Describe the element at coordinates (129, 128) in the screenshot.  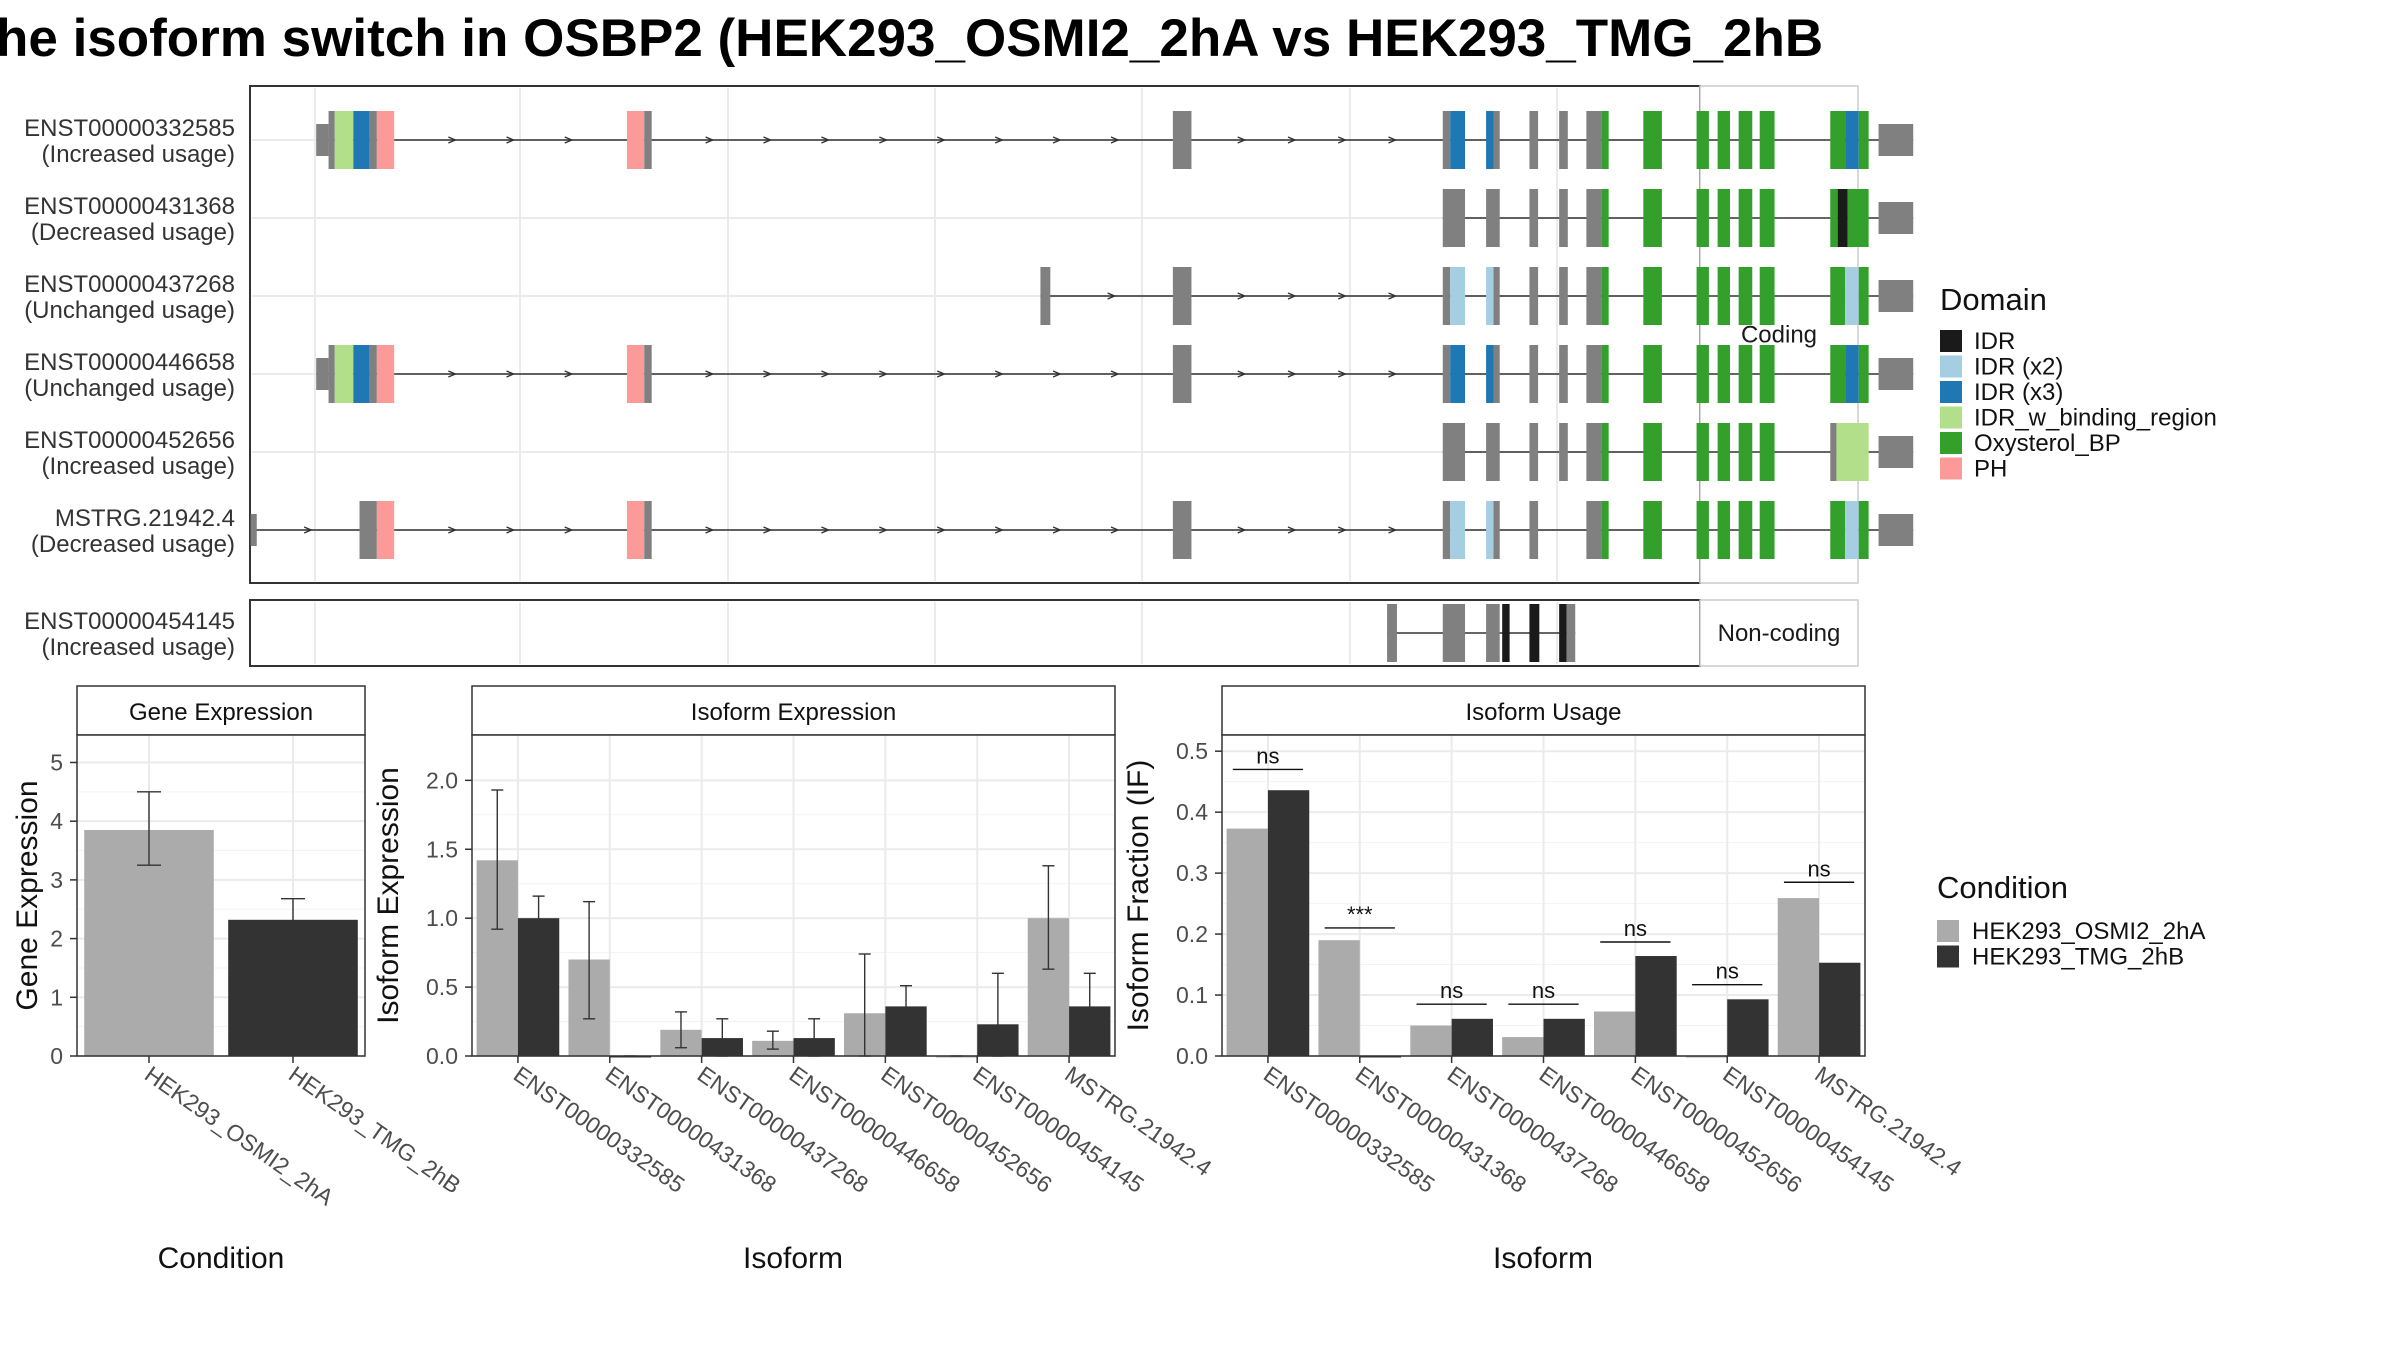
I see `transcript-id-label: ENST00000332585` at that location.